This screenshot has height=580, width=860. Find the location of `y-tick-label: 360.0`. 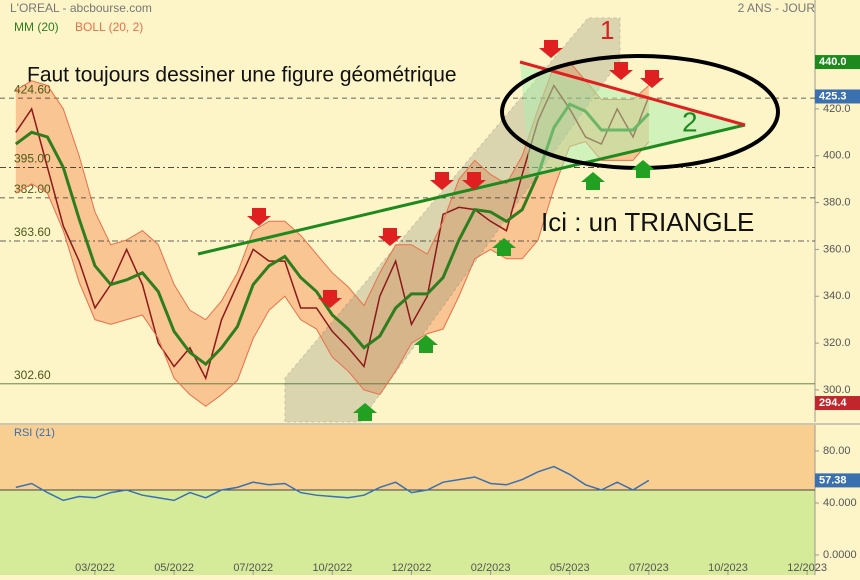

y-tick-label: 360.0 is located at coordinates (837, 249).